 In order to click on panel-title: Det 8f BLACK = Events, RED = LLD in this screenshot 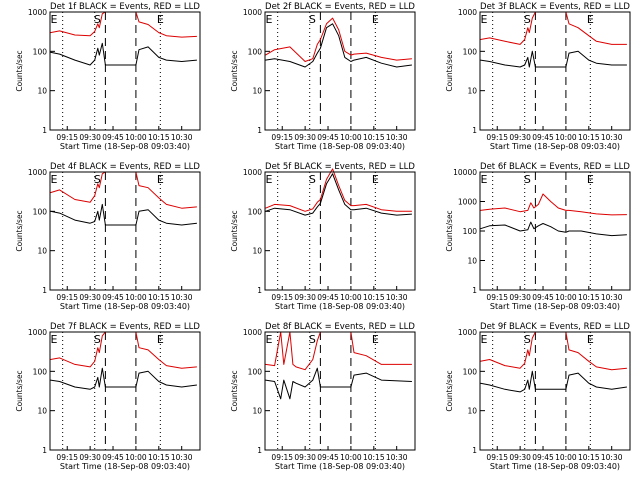, I will do `click(340, 327)`.